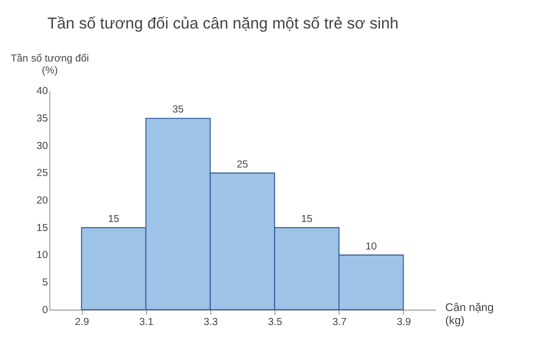 This screenshot has width=550, height=346. Describe the element at coordinates (45, 283) in the screenshot. I see `y-tick-label: 5` at that location.